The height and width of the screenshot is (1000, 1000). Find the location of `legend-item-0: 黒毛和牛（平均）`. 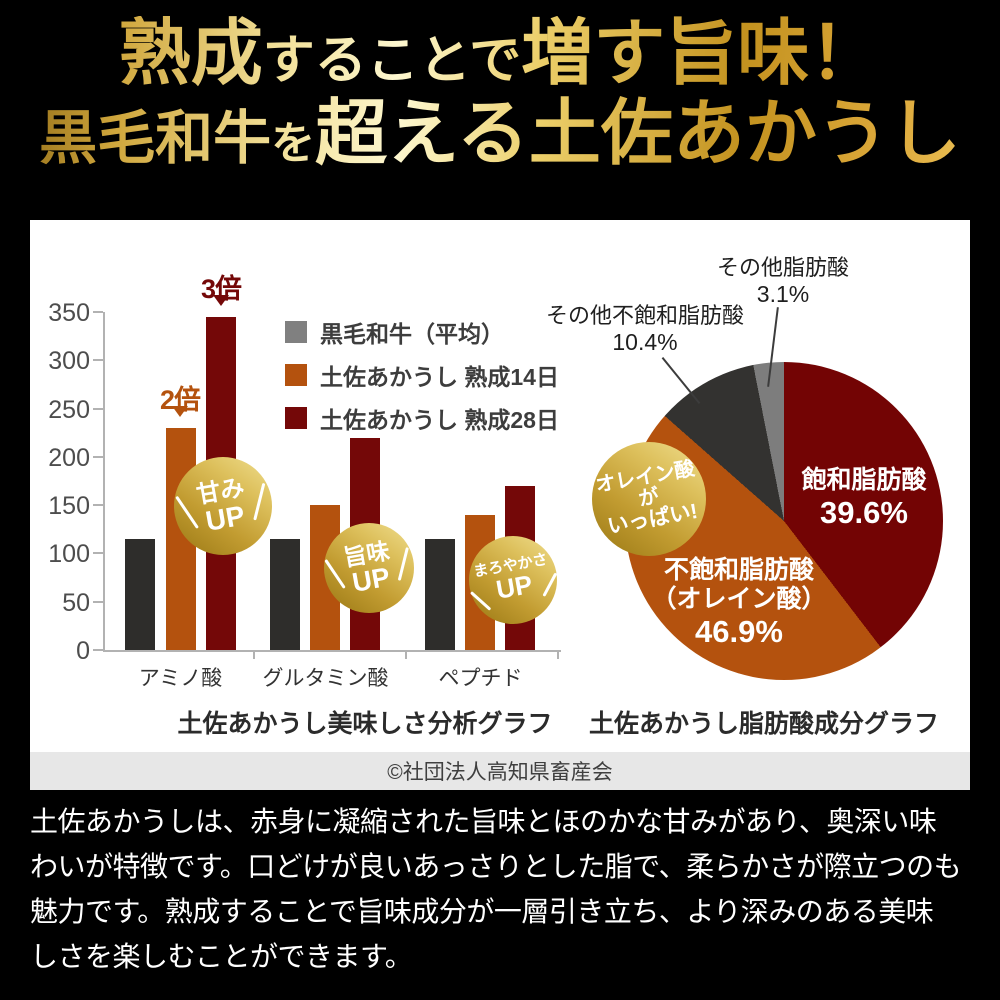

legend-item-0: 黒毛和牛（平均） is located at coordinates (422, 332).